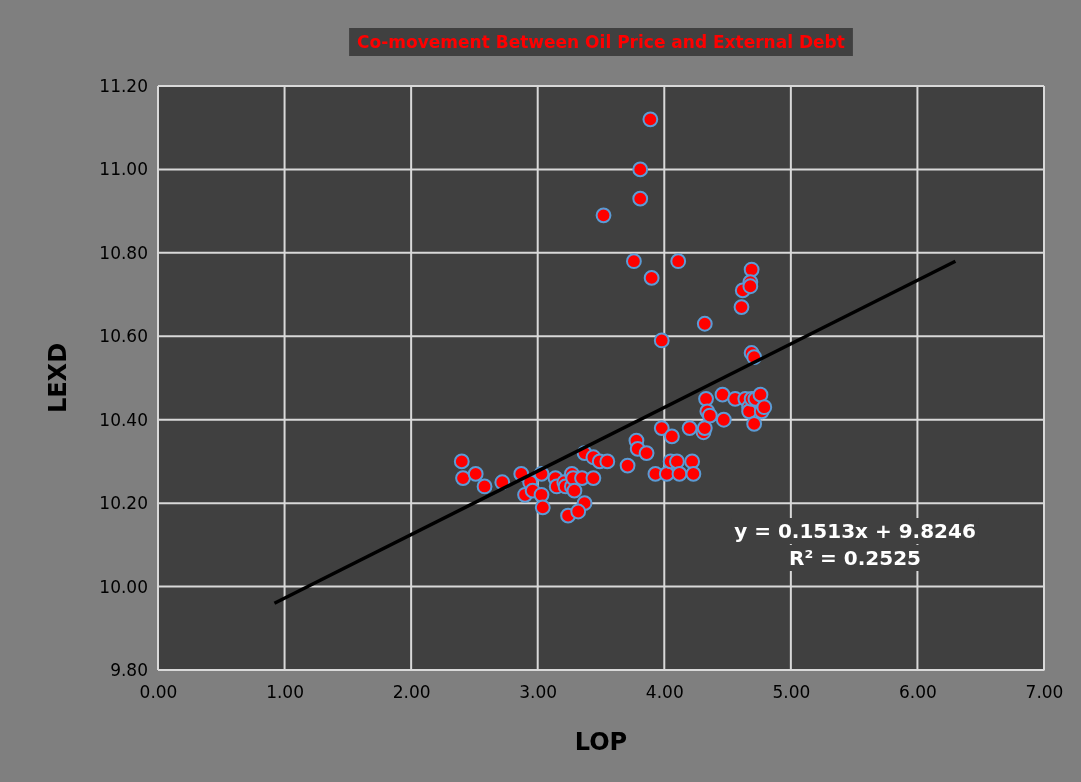  Describe the element at coordinates (123, 503) in the screenshot. I see `y-tick-label: 10.20` at that location.